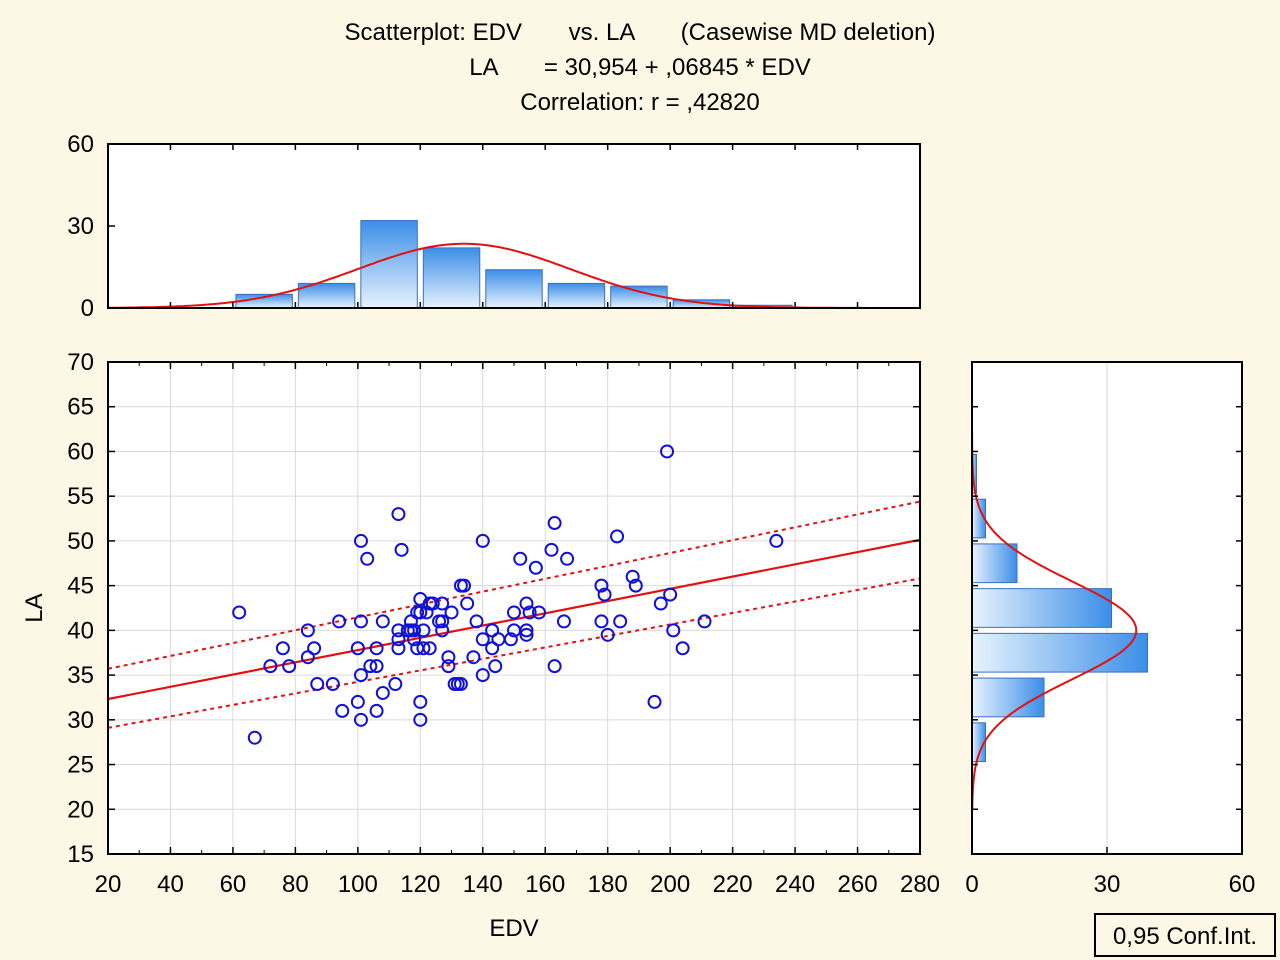  What do you see at coordinates (80, 144) in the screenshot?
I see `x-hist-y-tick-label: 60` at bounding box center [80, 144].